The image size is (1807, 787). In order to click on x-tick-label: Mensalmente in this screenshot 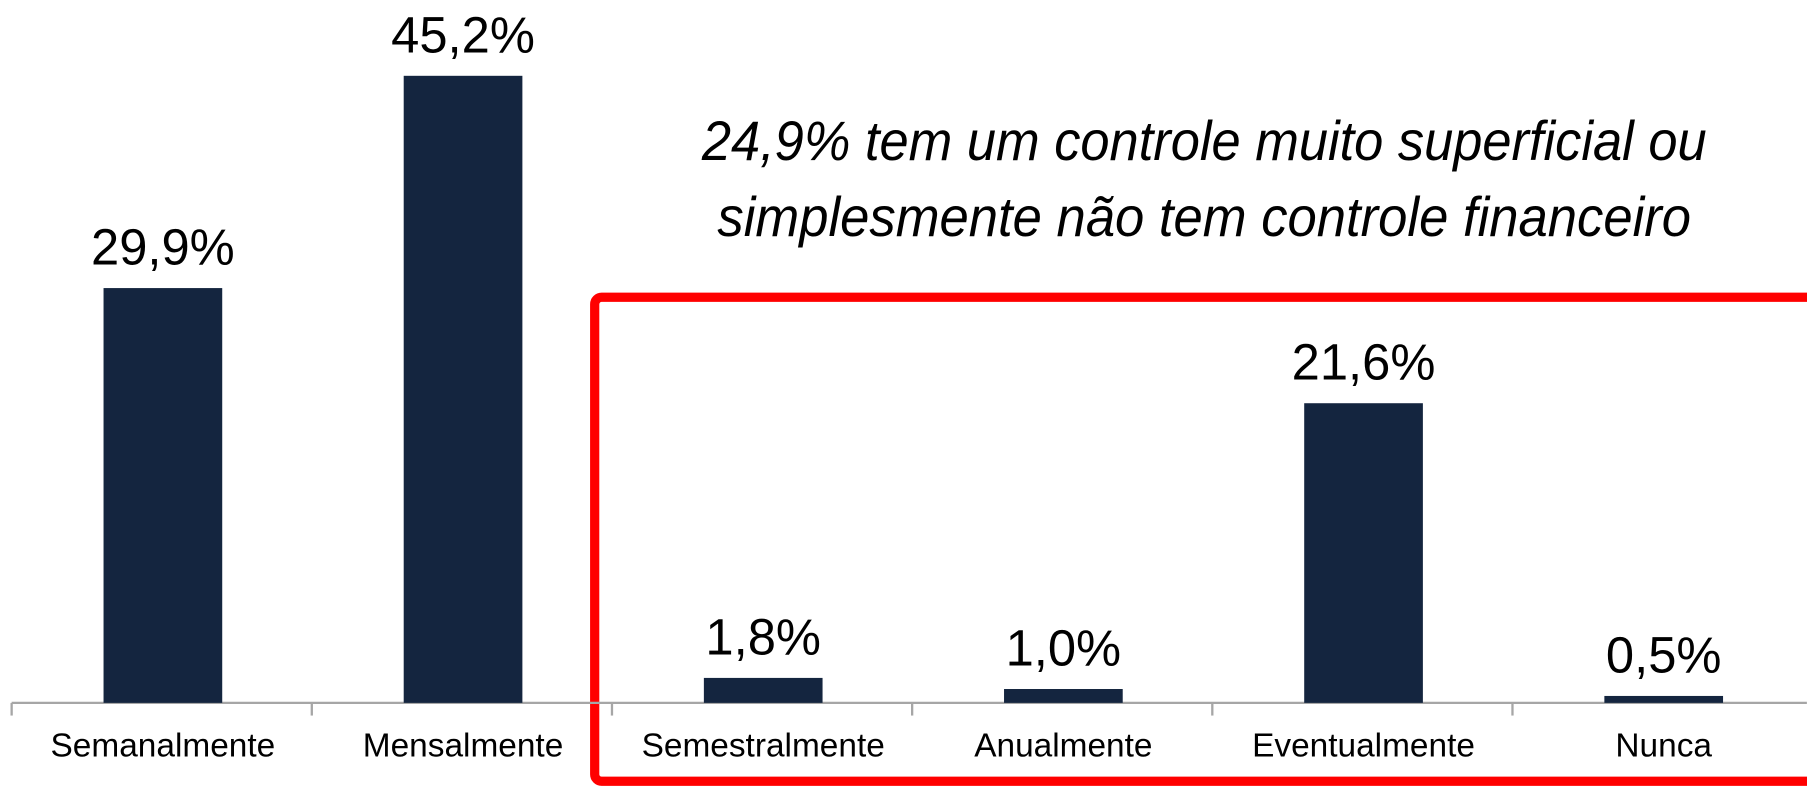, I will do `click(463, 746)`.